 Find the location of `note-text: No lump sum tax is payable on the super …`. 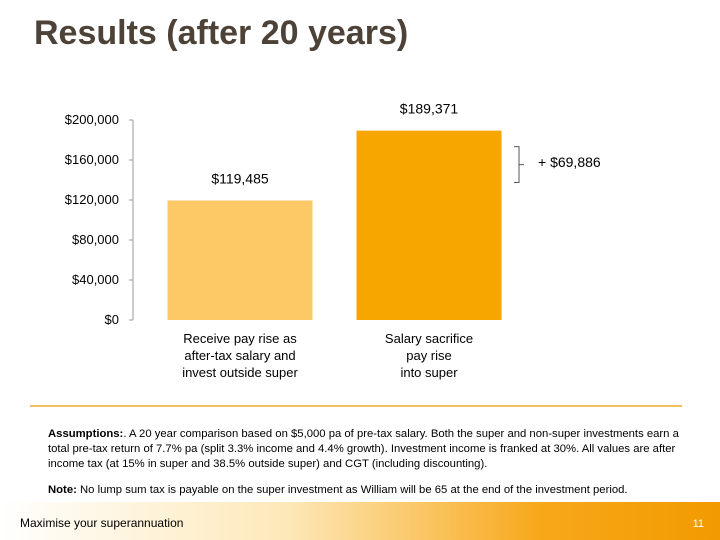

note-text: No lump sum tax is payable on the super … is located at coordinates (352, 490).